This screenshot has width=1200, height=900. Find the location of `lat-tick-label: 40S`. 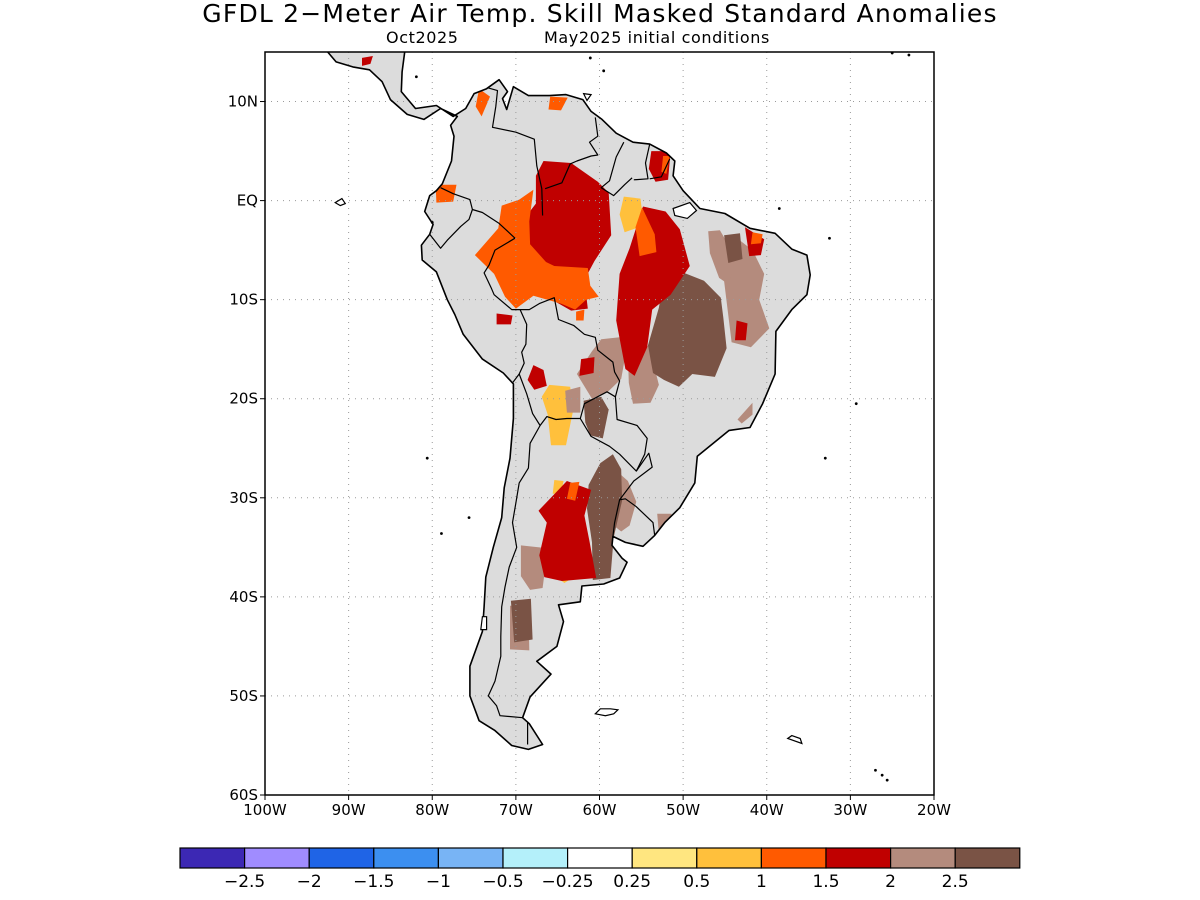

lat-tick-label: 40S is located at coordinates (243, 597).